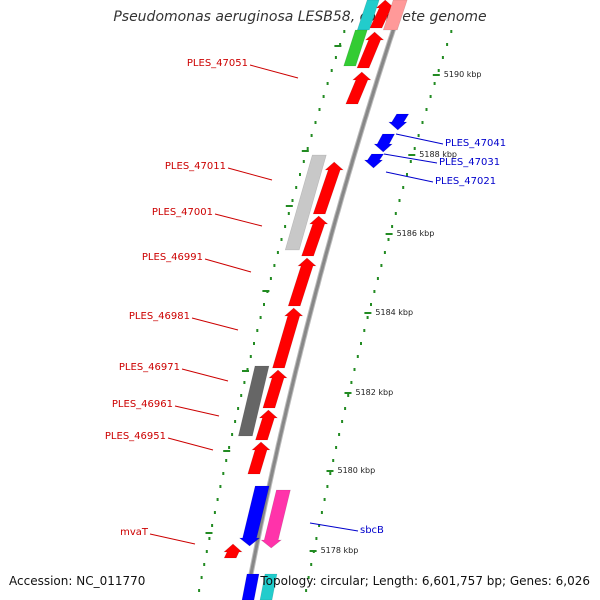 The image size is (600, 600). I want to click on kbp-tick-label: 5190 kbp, so click(462, 74).